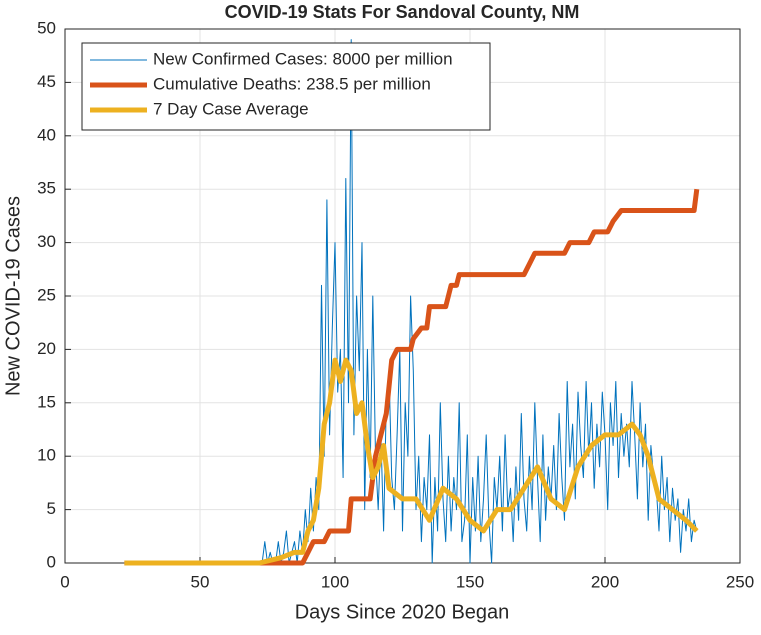 This screenshot has height=635, width=761. Describe the element at coordinates (200, 581) in the screenshot. I see `x-tick-label: 50` at that location.